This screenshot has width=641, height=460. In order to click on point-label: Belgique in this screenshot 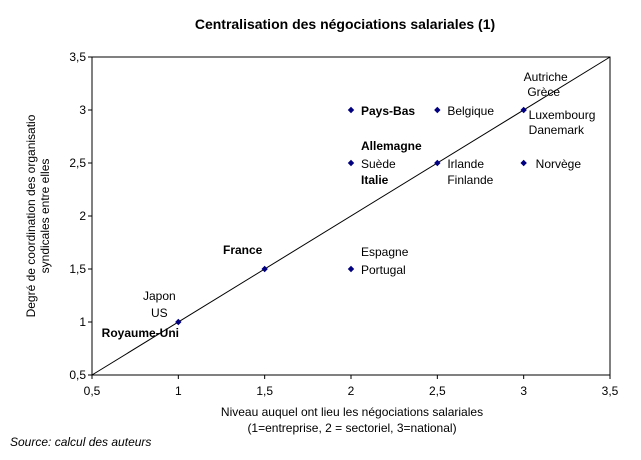, I will do `click(470, 111)`.